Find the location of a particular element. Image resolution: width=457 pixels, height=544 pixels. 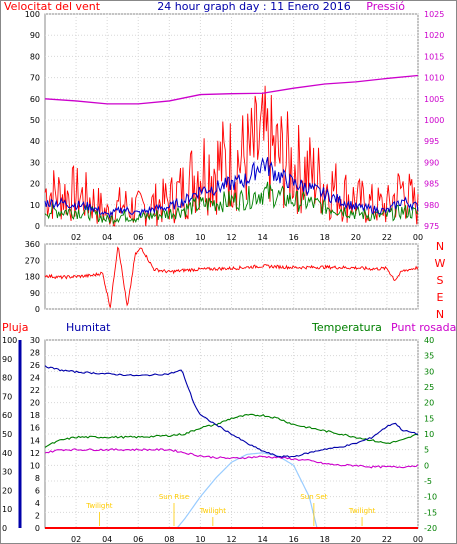

pressure-tick-label: 985 is located at coordinates (431, 184).